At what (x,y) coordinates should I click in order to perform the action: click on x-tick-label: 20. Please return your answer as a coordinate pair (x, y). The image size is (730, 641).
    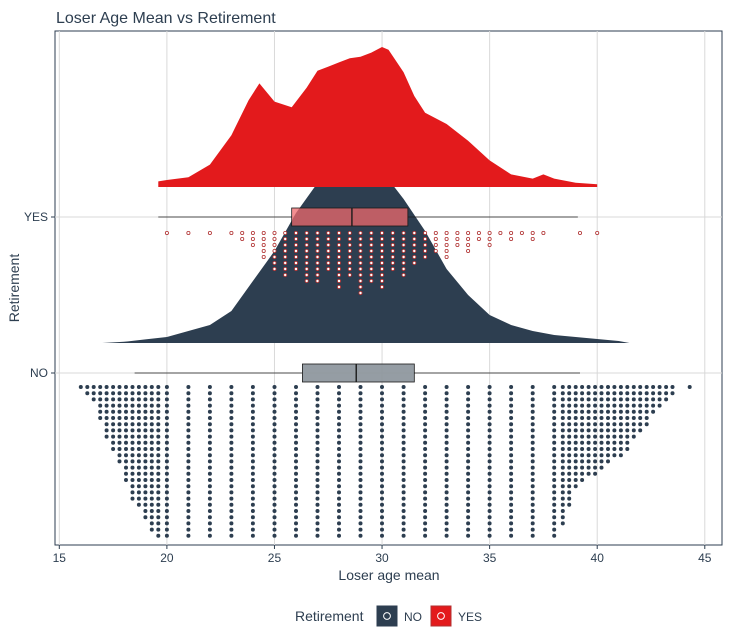
    Looking at the image, I should click on (167, 558).